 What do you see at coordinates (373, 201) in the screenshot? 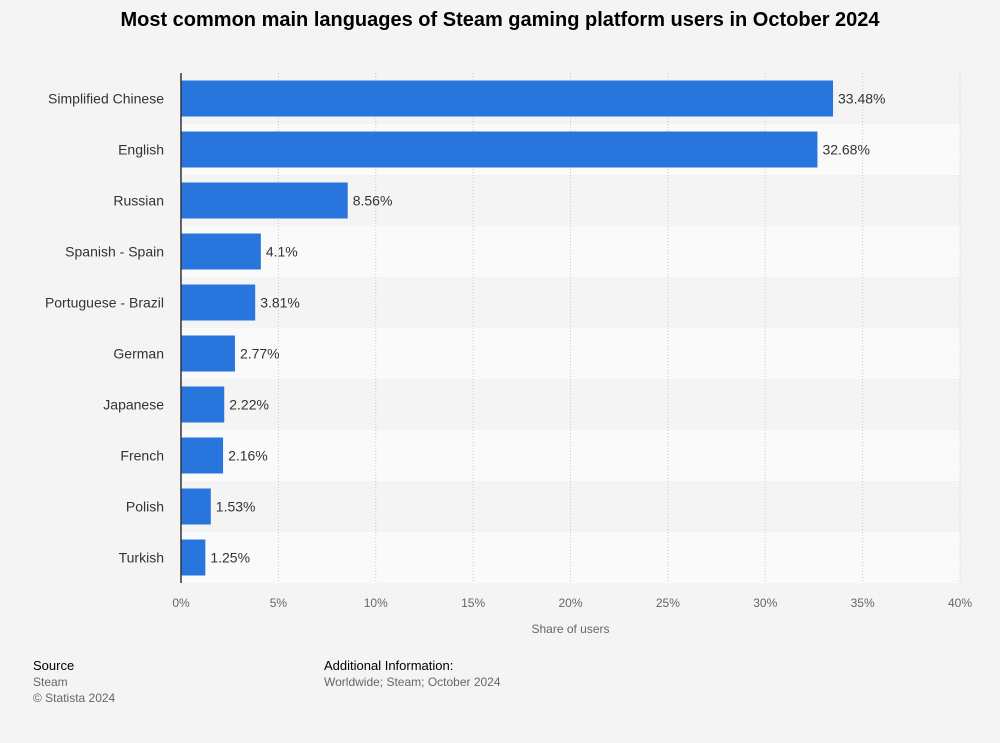
I see `value-label: 8.56%` at bounding box center [373, 201].